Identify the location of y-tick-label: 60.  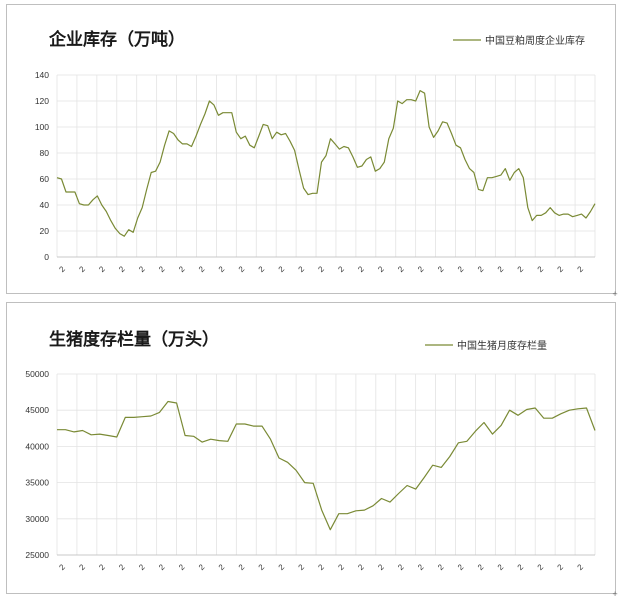
(45, 179).